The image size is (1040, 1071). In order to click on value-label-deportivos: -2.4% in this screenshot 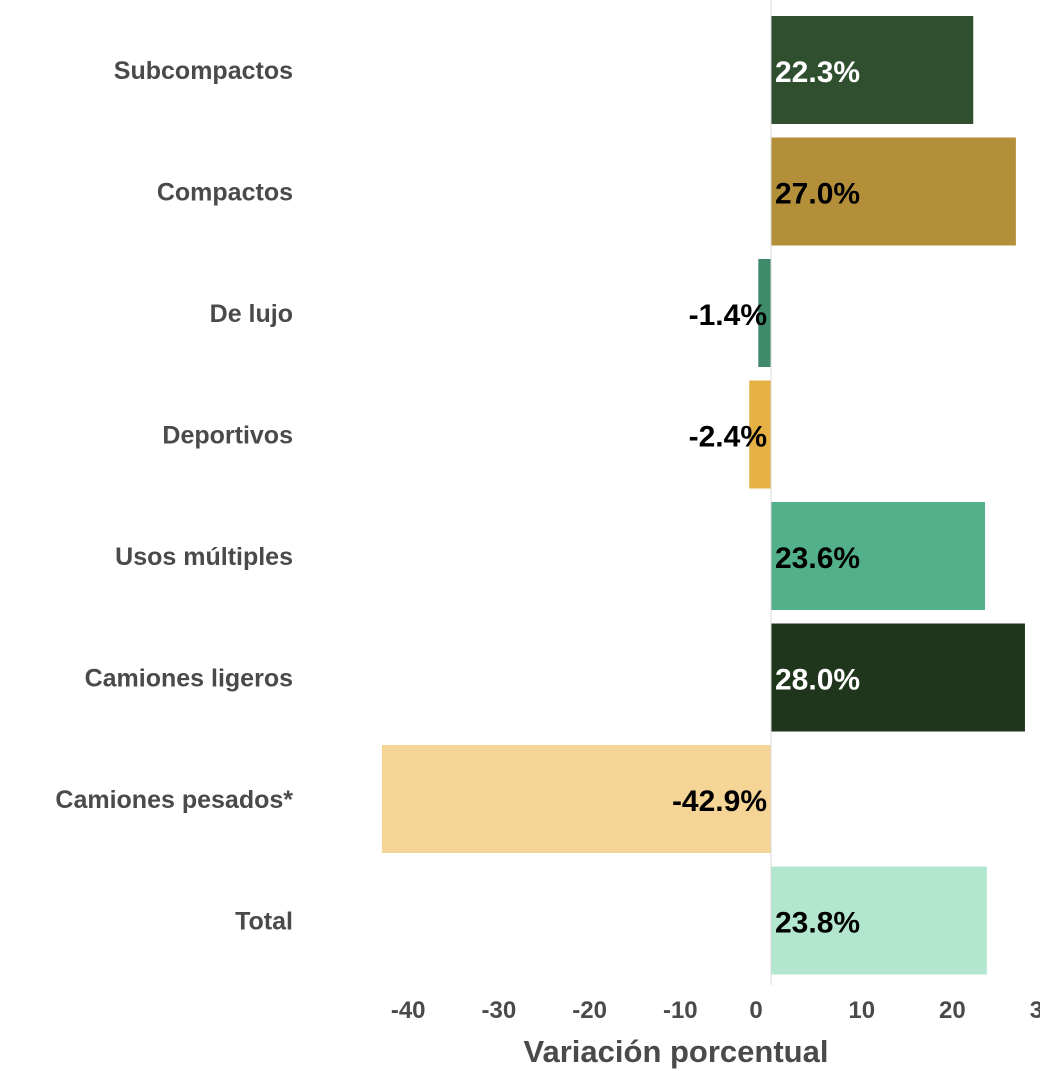, I will do `click(728, 437)`.